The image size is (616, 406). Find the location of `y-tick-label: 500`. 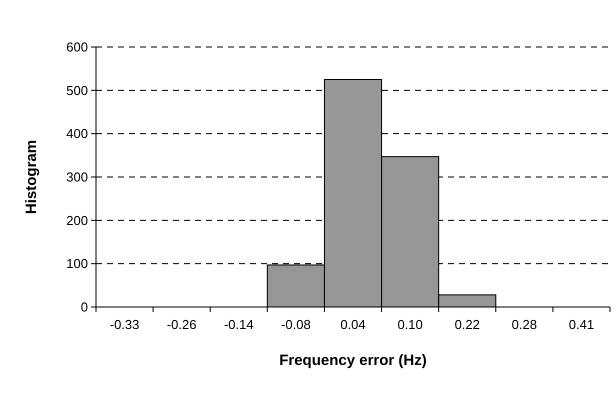

y-tick-label: 500 is located at coordinates (77, 90).